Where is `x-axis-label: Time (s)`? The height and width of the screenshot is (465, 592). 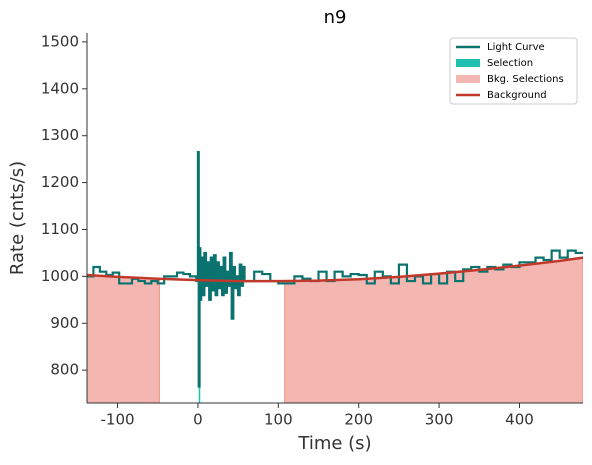 x-axis-label: Time (s) is located at coordinates (334, 443).